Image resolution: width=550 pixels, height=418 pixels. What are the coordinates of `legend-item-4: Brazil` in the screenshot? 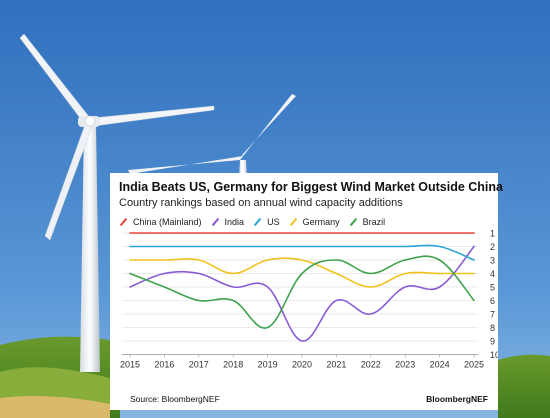 It's located at (367, 222).